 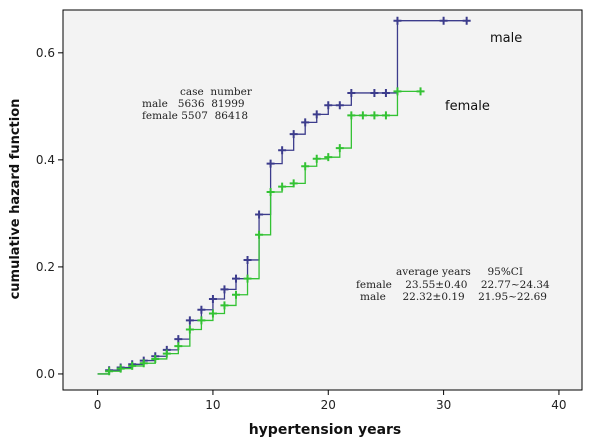 What do you see at coordinates (195, 116) in the screenshot?
I see `case-table-row-female: female 5507 86418` at bounding box center [195, 116].